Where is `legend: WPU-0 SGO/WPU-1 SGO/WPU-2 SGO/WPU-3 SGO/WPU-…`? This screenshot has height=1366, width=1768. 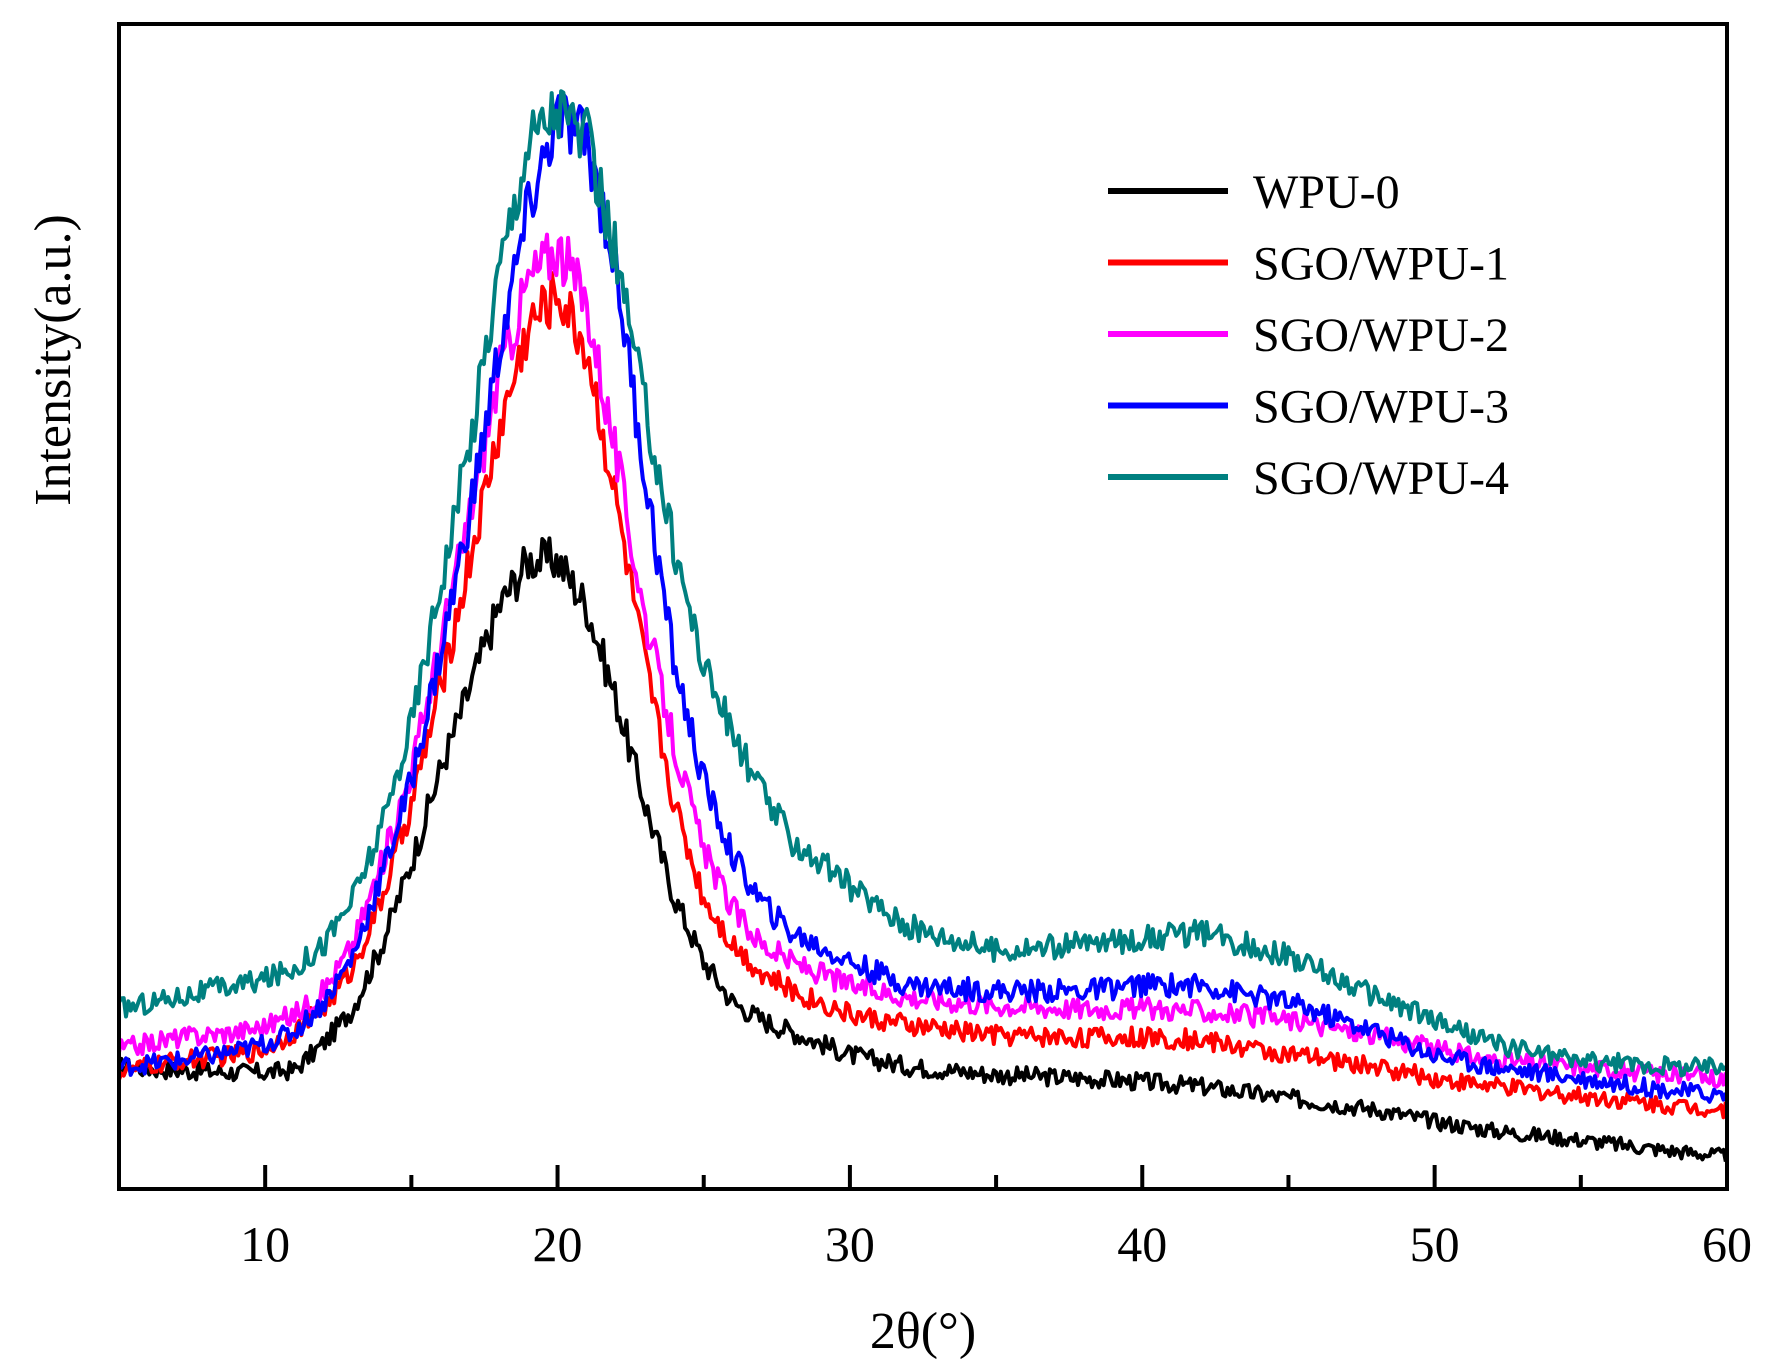 legend: WPU-0 SGO/WPU-1 SGO/WPU-2 SGO/WPU-3 SGO/WPU-… is located at coordinates (1308, 335).